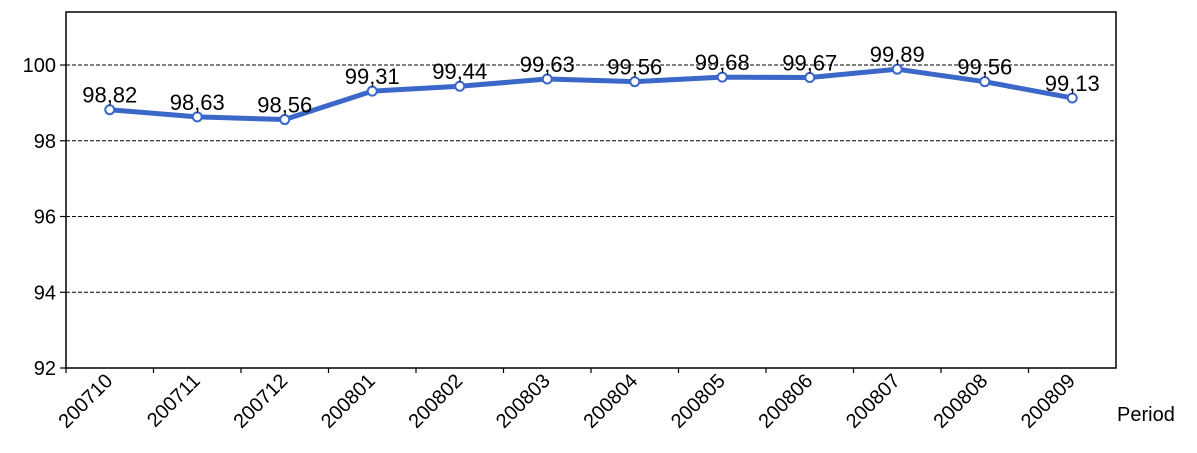 The width and height of the screenshot is (1197, 453). Describe the element at coordinates (1146, 415) in the screenshot. I see `x-axis-title: Period` at that location.